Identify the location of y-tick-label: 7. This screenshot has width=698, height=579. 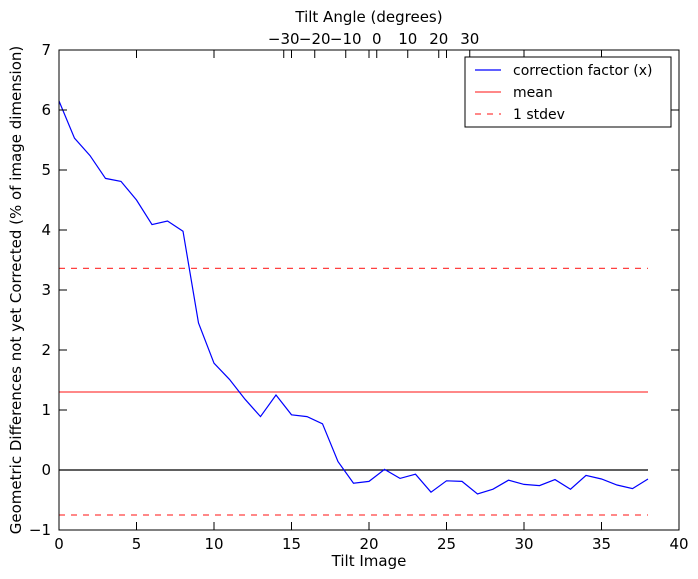
(46, 50).